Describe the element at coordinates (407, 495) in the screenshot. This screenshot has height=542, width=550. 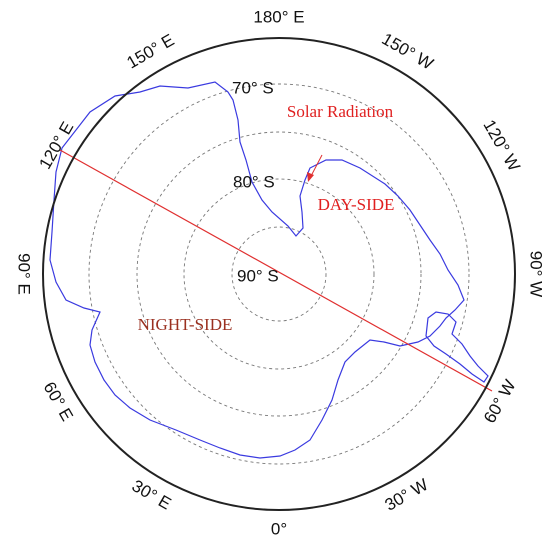
I see `longitude-label: 30° W` at that location.